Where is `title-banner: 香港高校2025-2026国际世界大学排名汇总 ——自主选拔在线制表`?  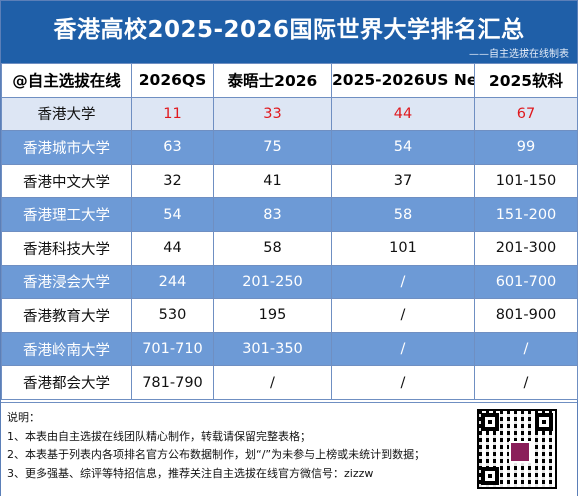
title-banner: 香港高校2025-2026国际世界大学排名汇总 ——自主选拔在线制表 is located at coordinates (289, 32).